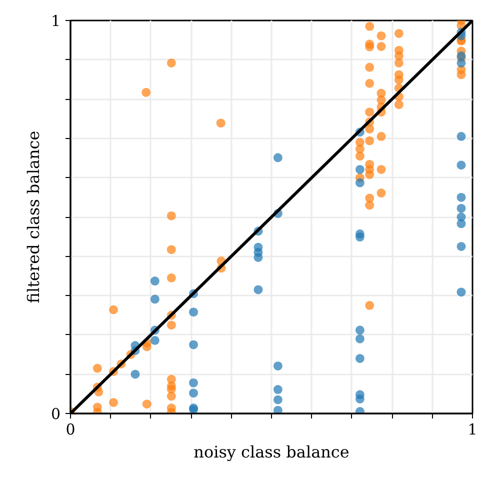 Image resolution: width=477 pixels, height=483 pixels. What do you see at coordinates (33, 217) in the screenshot?
I see `y-axis-title: filtered class balance` at bounding box center [33, 217].